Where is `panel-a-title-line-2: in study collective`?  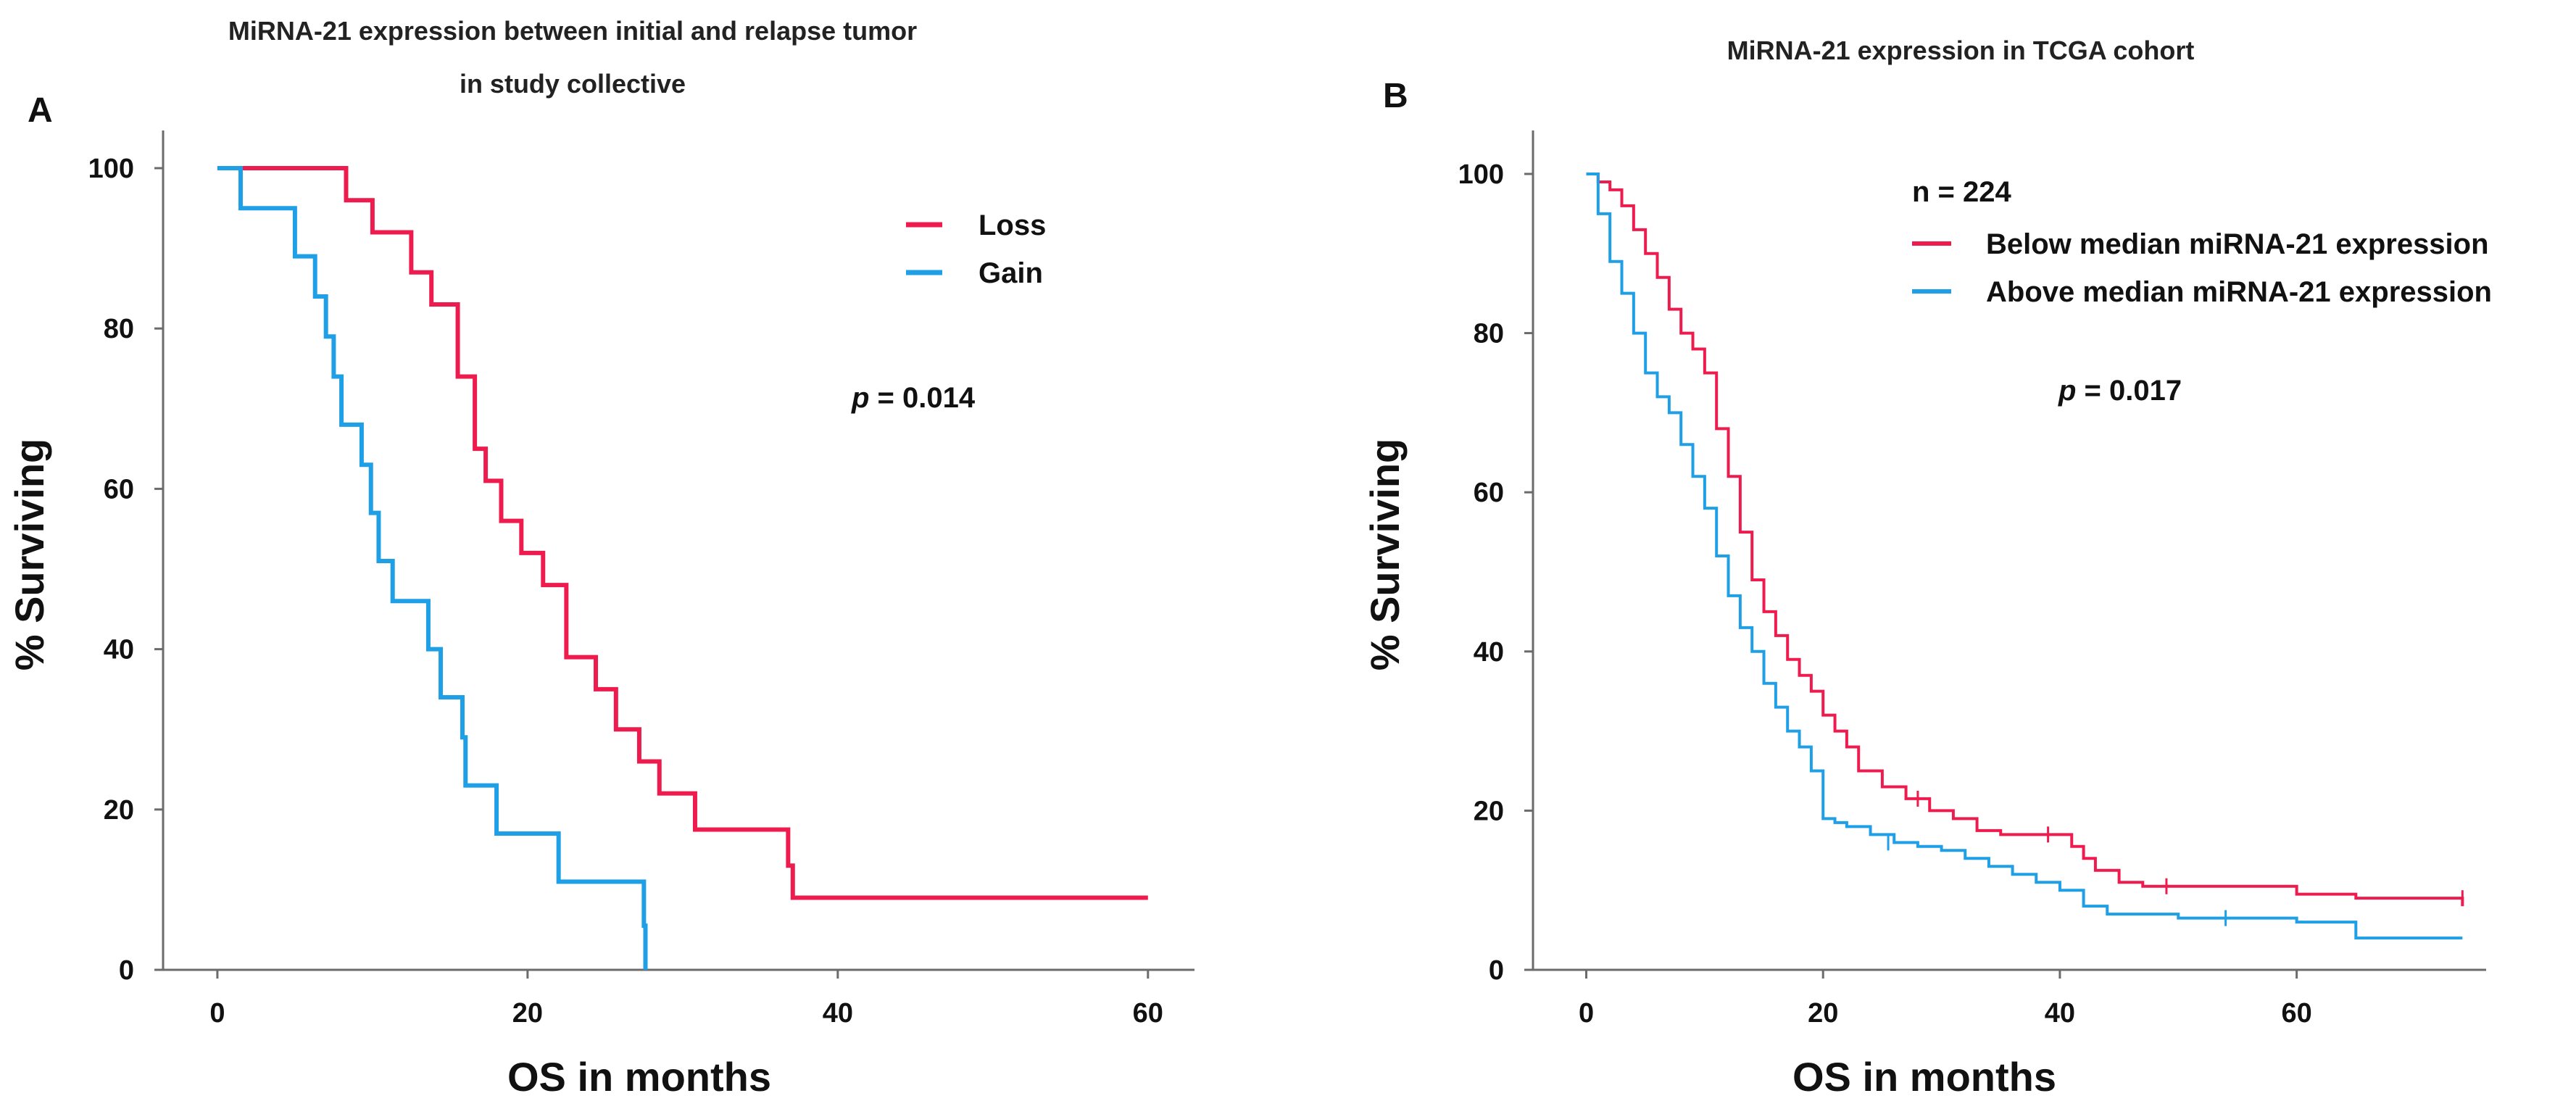
panel-a-title-line-2: in study collective is located at coordinates (573, 84).